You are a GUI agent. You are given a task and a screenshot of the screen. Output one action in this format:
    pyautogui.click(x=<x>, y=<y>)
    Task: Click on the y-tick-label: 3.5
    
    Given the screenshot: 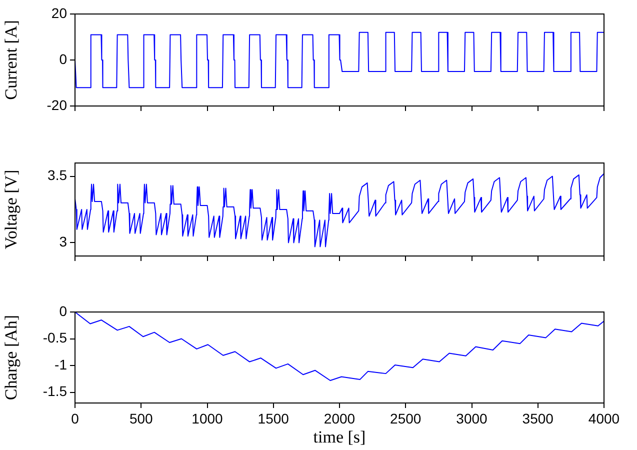 What is the action you would take?
    pyautogui.click(x=58, y=175)
    